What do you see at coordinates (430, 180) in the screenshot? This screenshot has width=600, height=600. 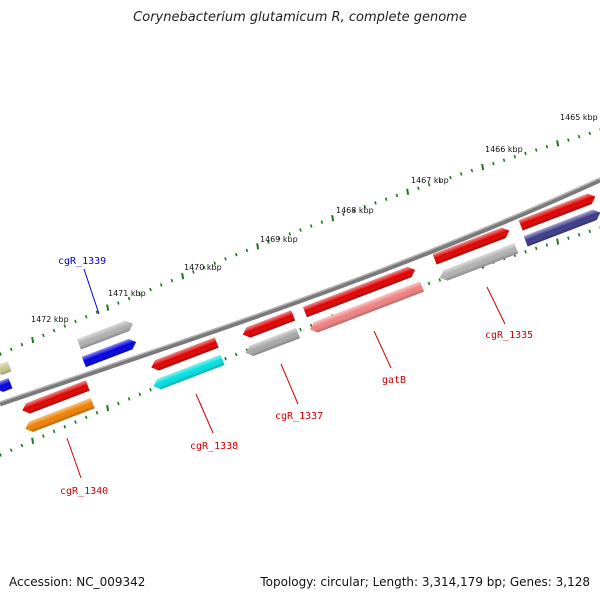 I see `kbp-label-1467: 1467 kbp` at bounding box center [430, 180].